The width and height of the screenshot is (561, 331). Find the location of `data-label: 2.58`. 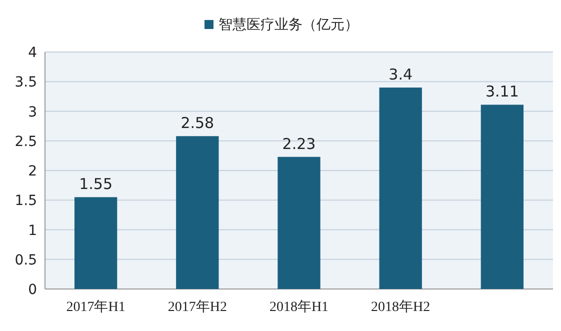

data-label: 2.58 is located at coordinates (197, 123).